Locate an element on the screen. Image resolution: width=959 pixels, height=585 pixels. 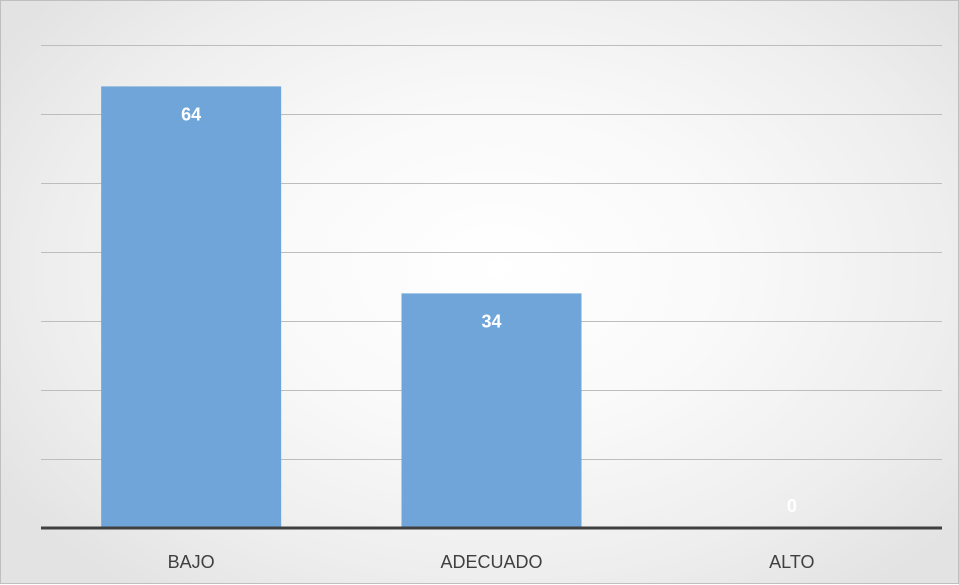
bar-adecuado is located at coordinates (491, 410).